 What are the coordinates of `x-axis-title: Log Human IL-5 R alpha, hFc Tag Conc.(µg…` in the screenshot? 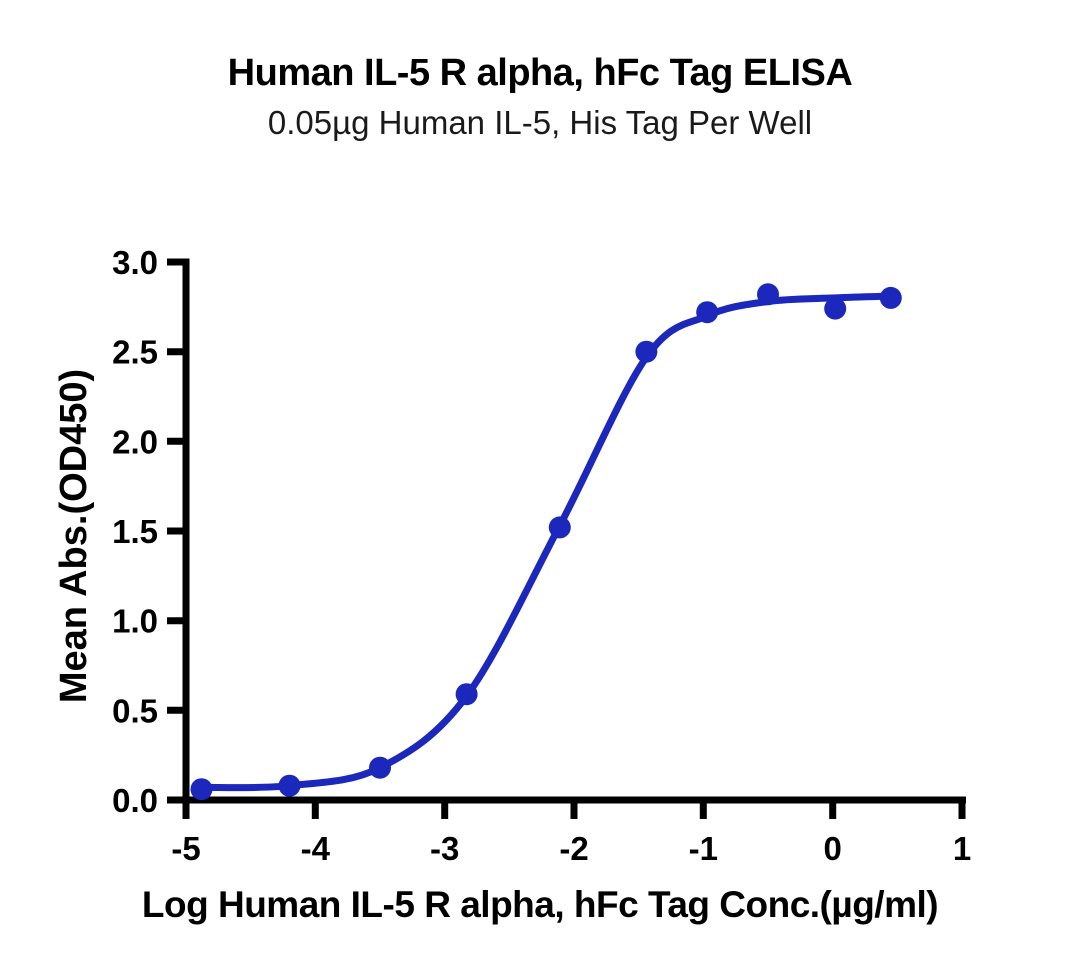 It's located at (540, 904).